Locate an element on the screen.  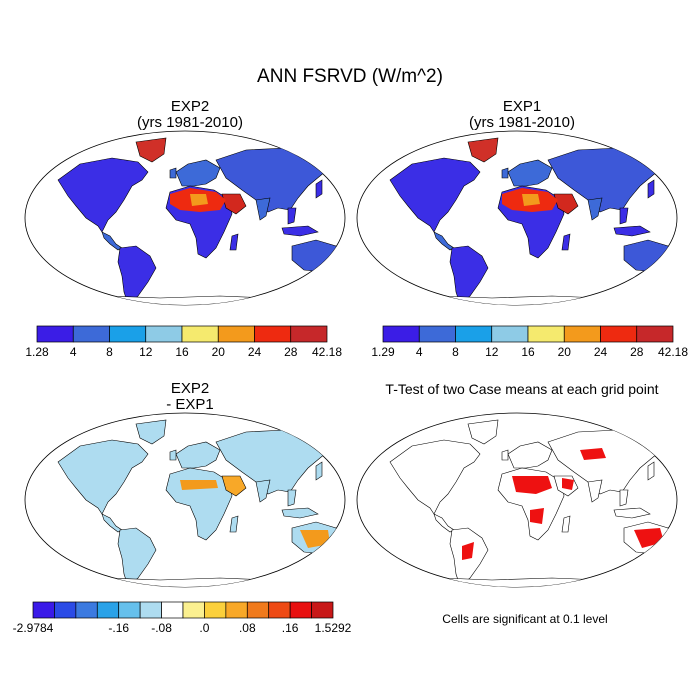
colorbar-tick-label: -.16 is located at coordinates (118, 628).